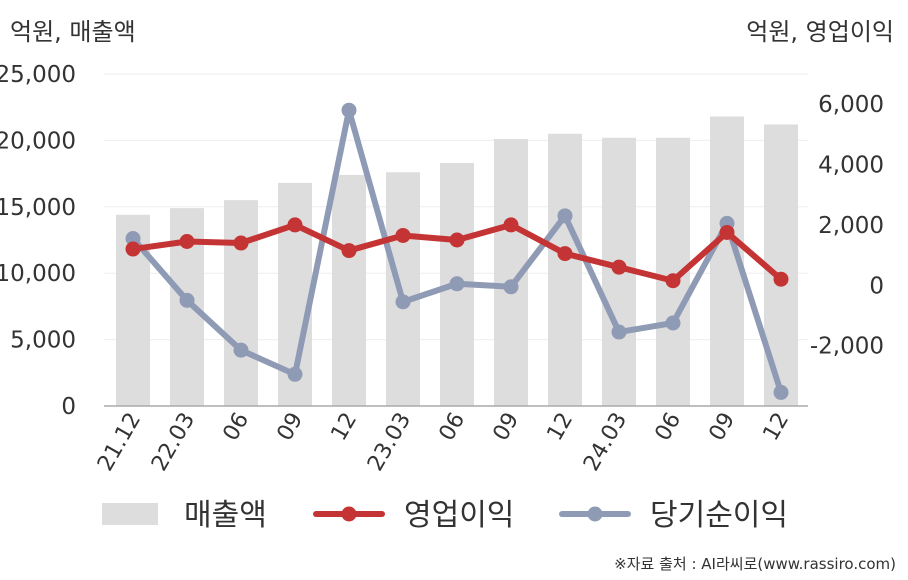  What do you see at coordinates (43, 341) in the screenshot?
I see `y-left-tick-label: 5,000` at bounding box center [43, 341].